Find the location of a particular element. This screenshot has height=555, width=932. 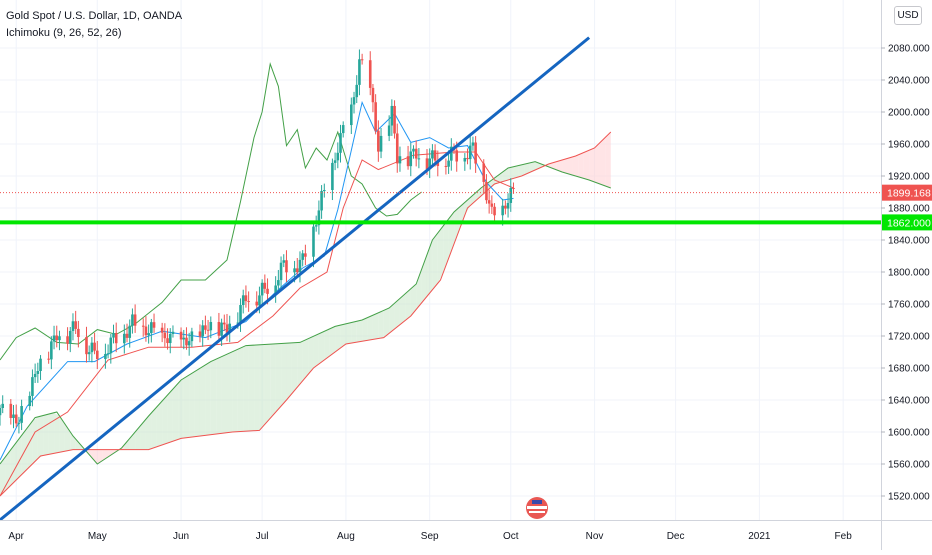

indicator-label: Ichimoku (9, 26, 52, 26) is located at coordinates (64, 33).